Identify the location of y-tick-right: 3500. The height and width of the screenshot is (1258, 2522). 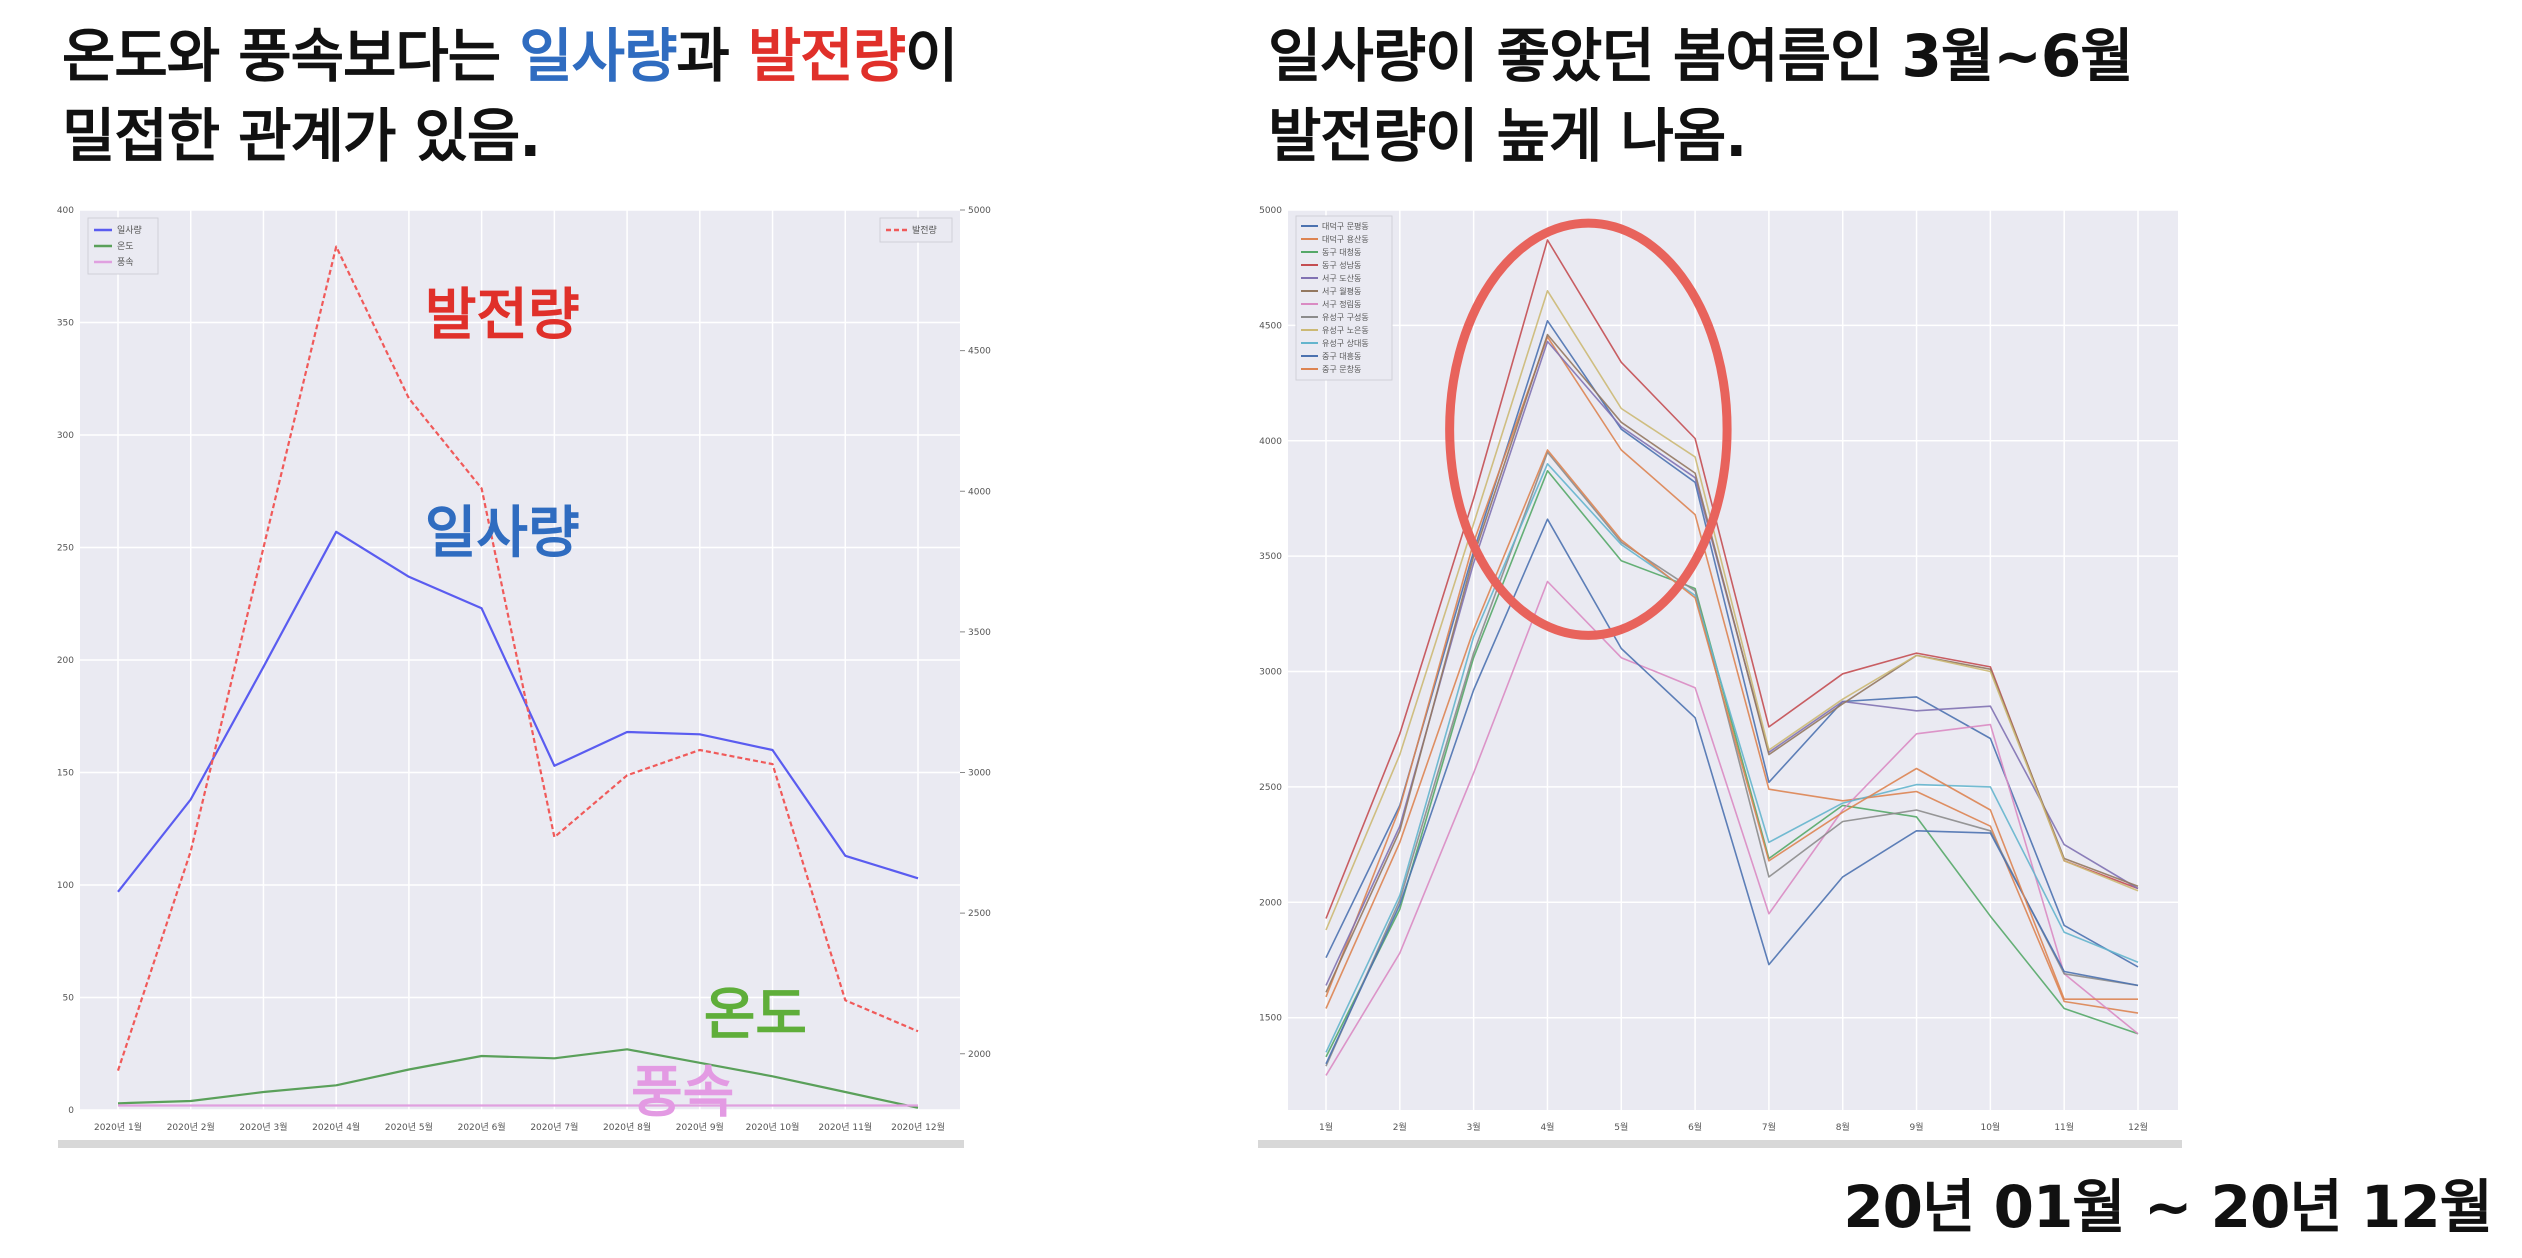
(979, 633).